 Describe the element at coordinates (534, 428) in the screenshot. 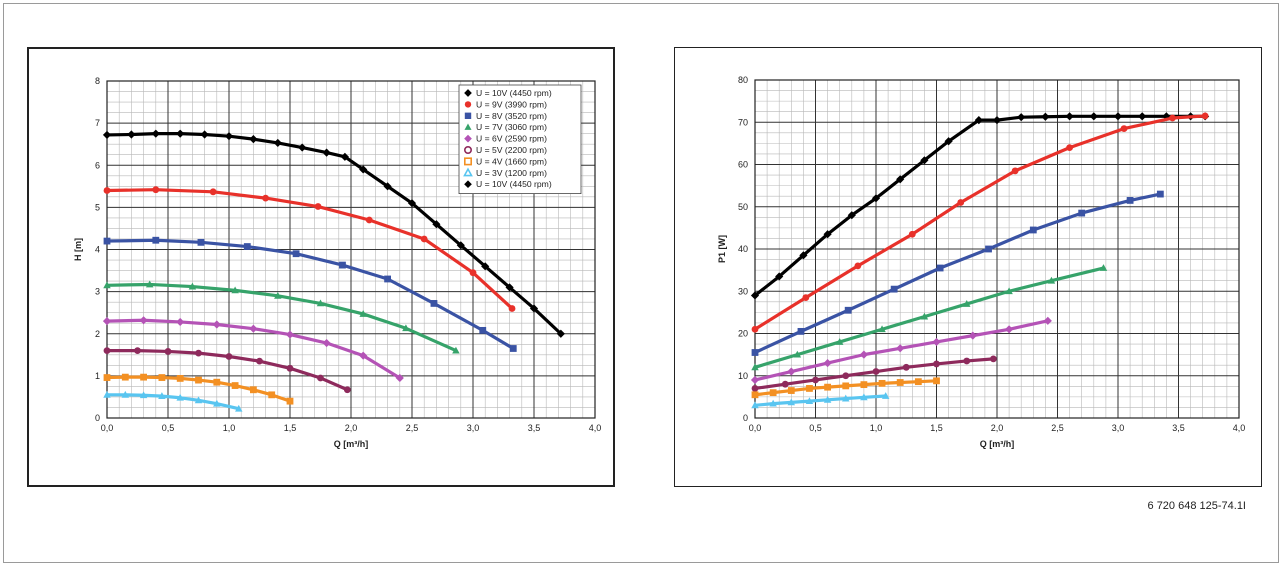

I see `x-tick-label: 3,5` at that location.